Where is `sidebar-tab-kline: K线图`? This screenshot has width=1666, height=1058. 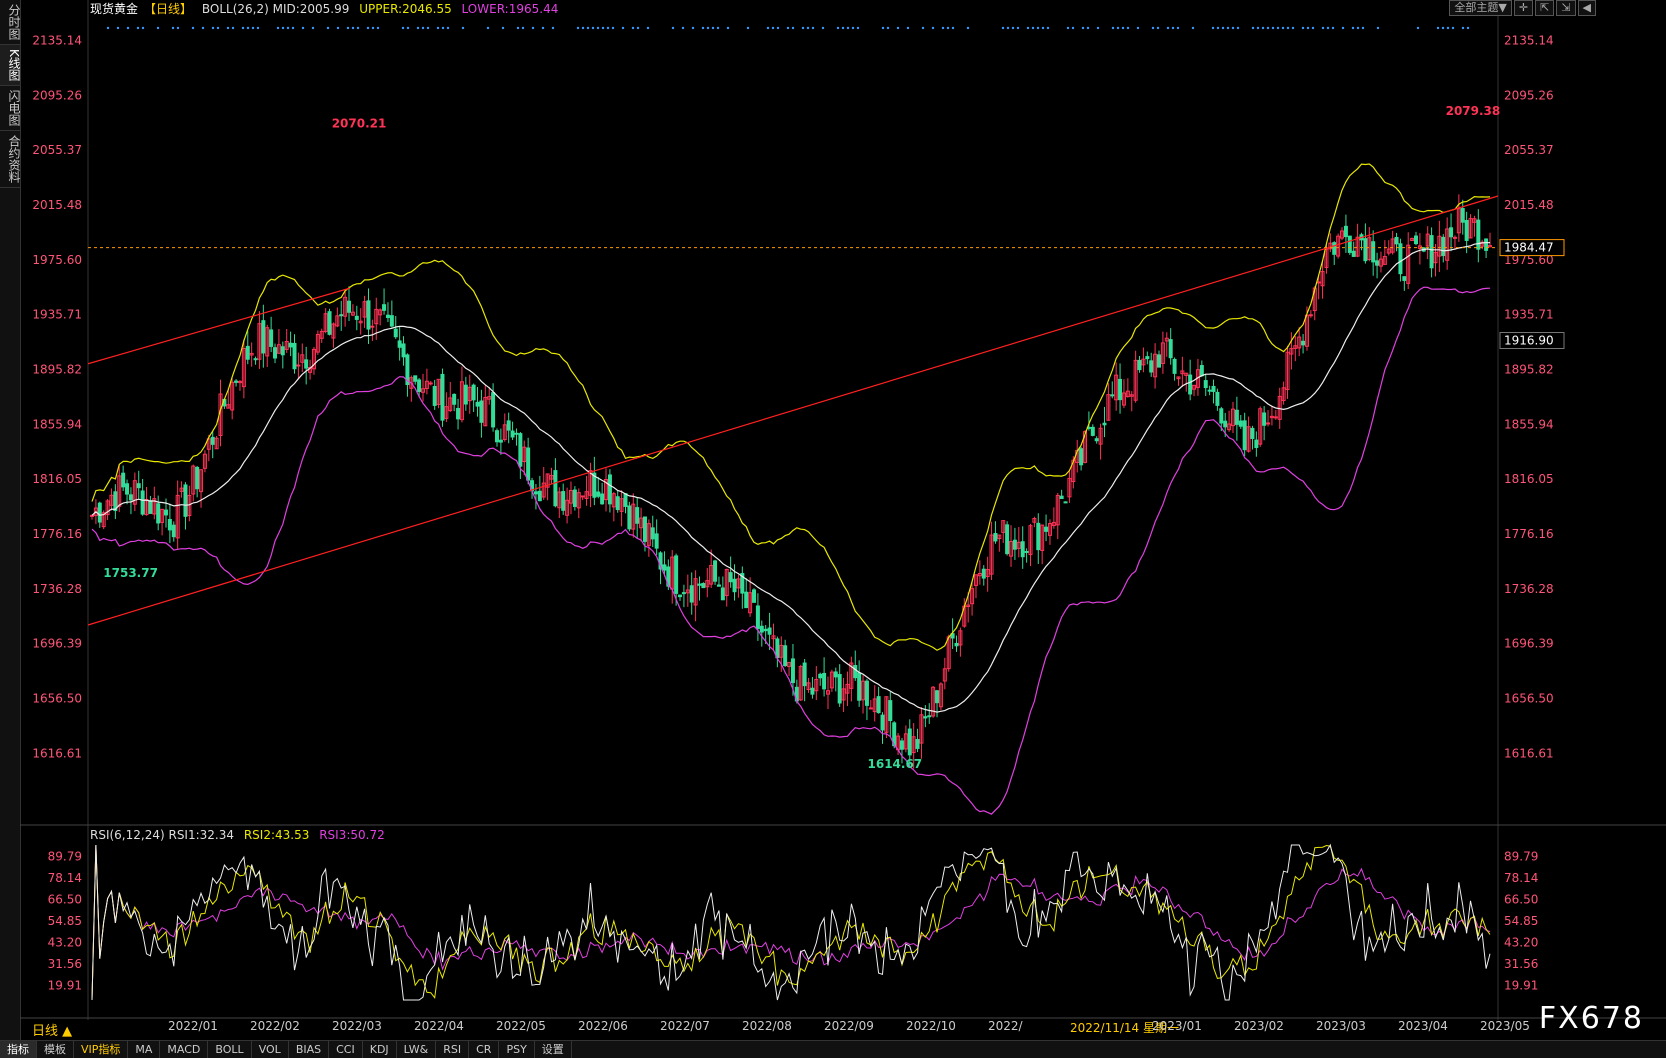 sidebar-tab-kline: K线图 is located at coordinates (10, 65).